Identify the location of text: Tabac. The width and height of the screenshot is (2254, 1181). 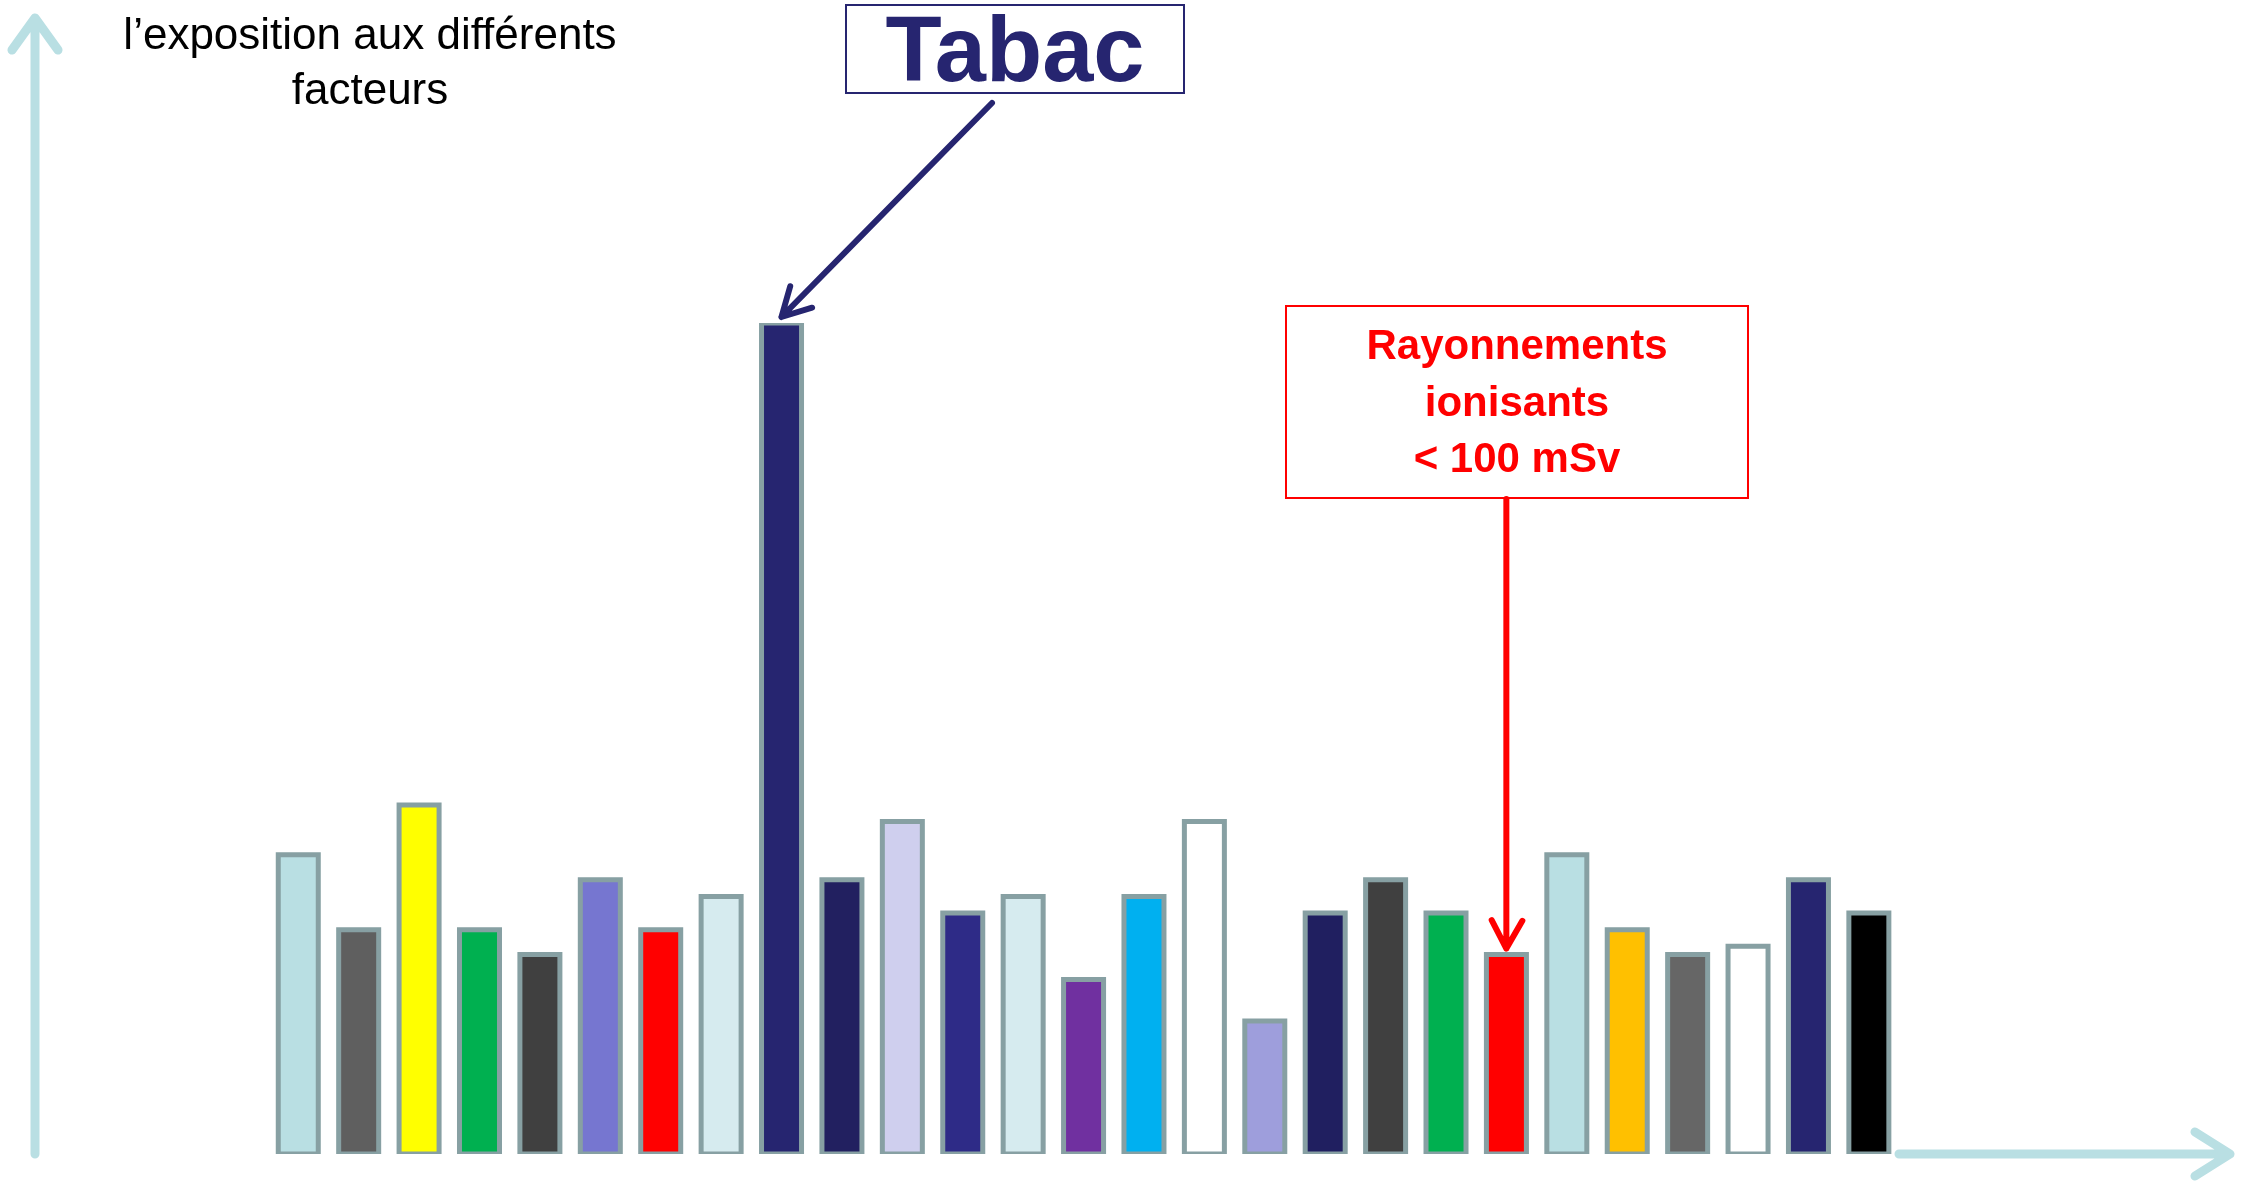
(1015, 50).